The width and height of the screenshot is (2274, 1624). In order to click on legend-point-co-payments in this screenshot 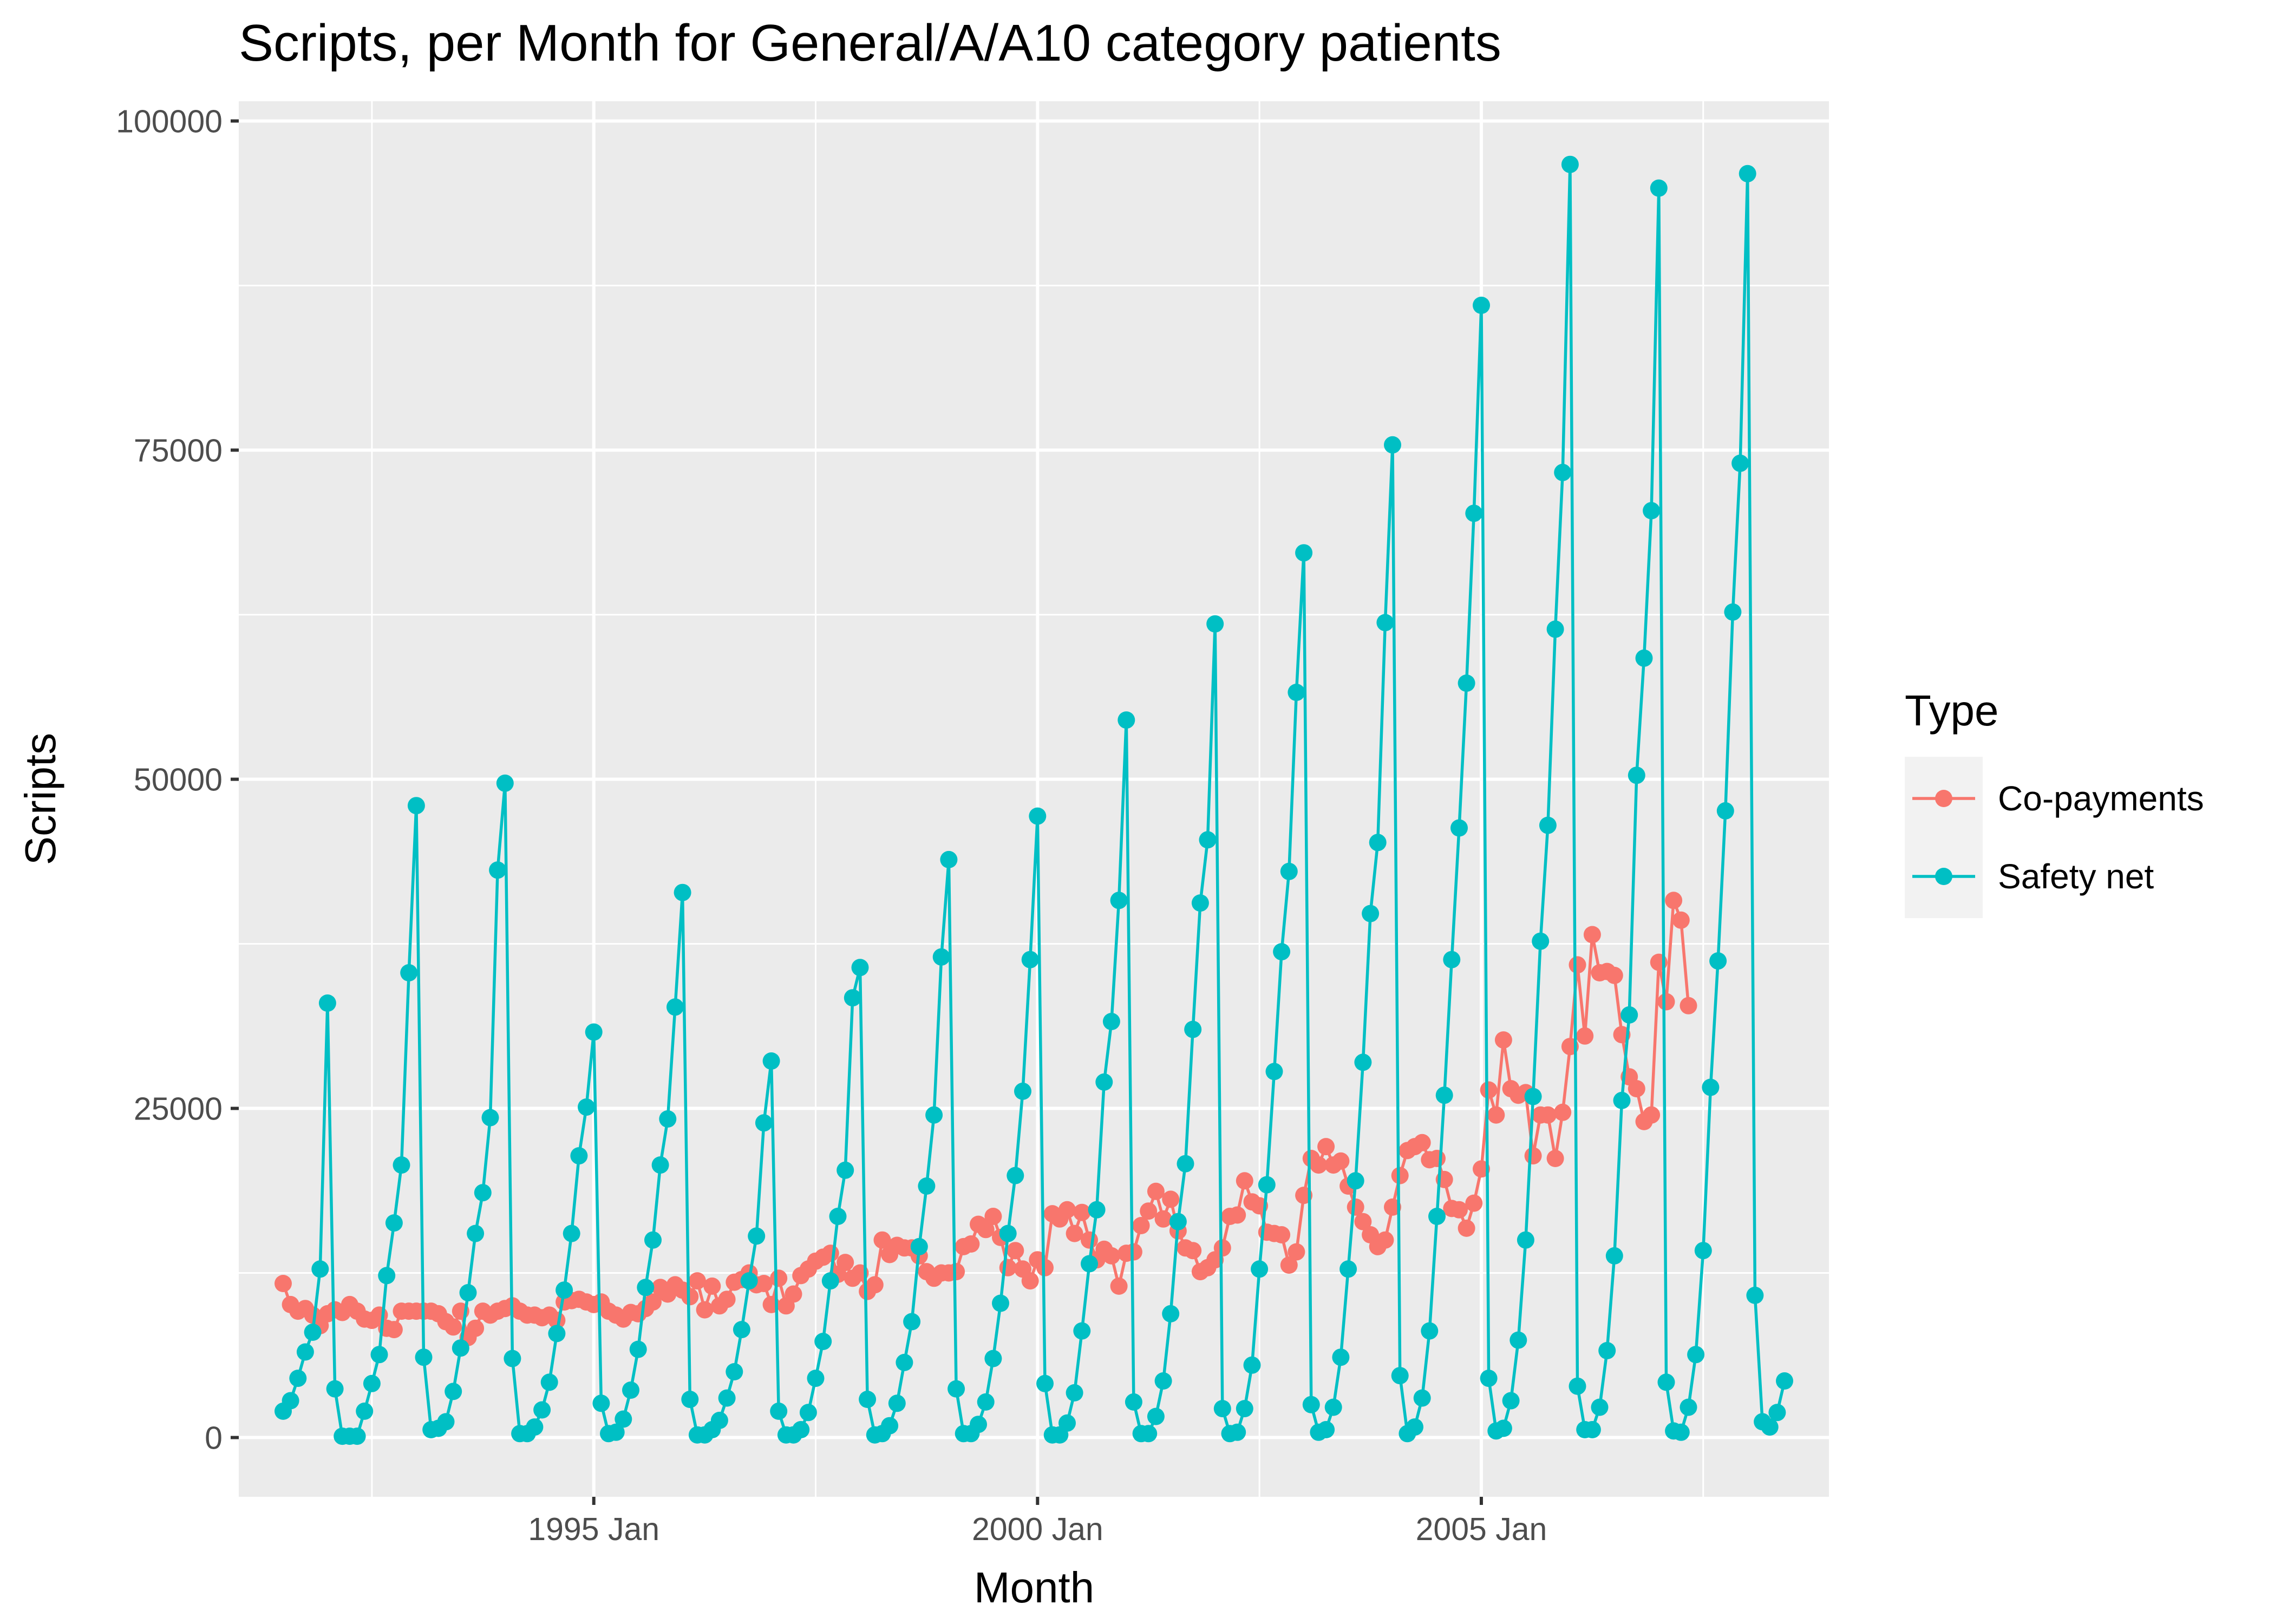, I will do `click(1944, 798)`.